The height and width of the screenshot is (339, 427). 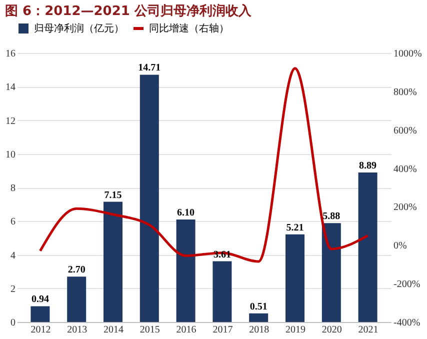 I want to click on data-label: 7.15, so click(x=113, y=195).